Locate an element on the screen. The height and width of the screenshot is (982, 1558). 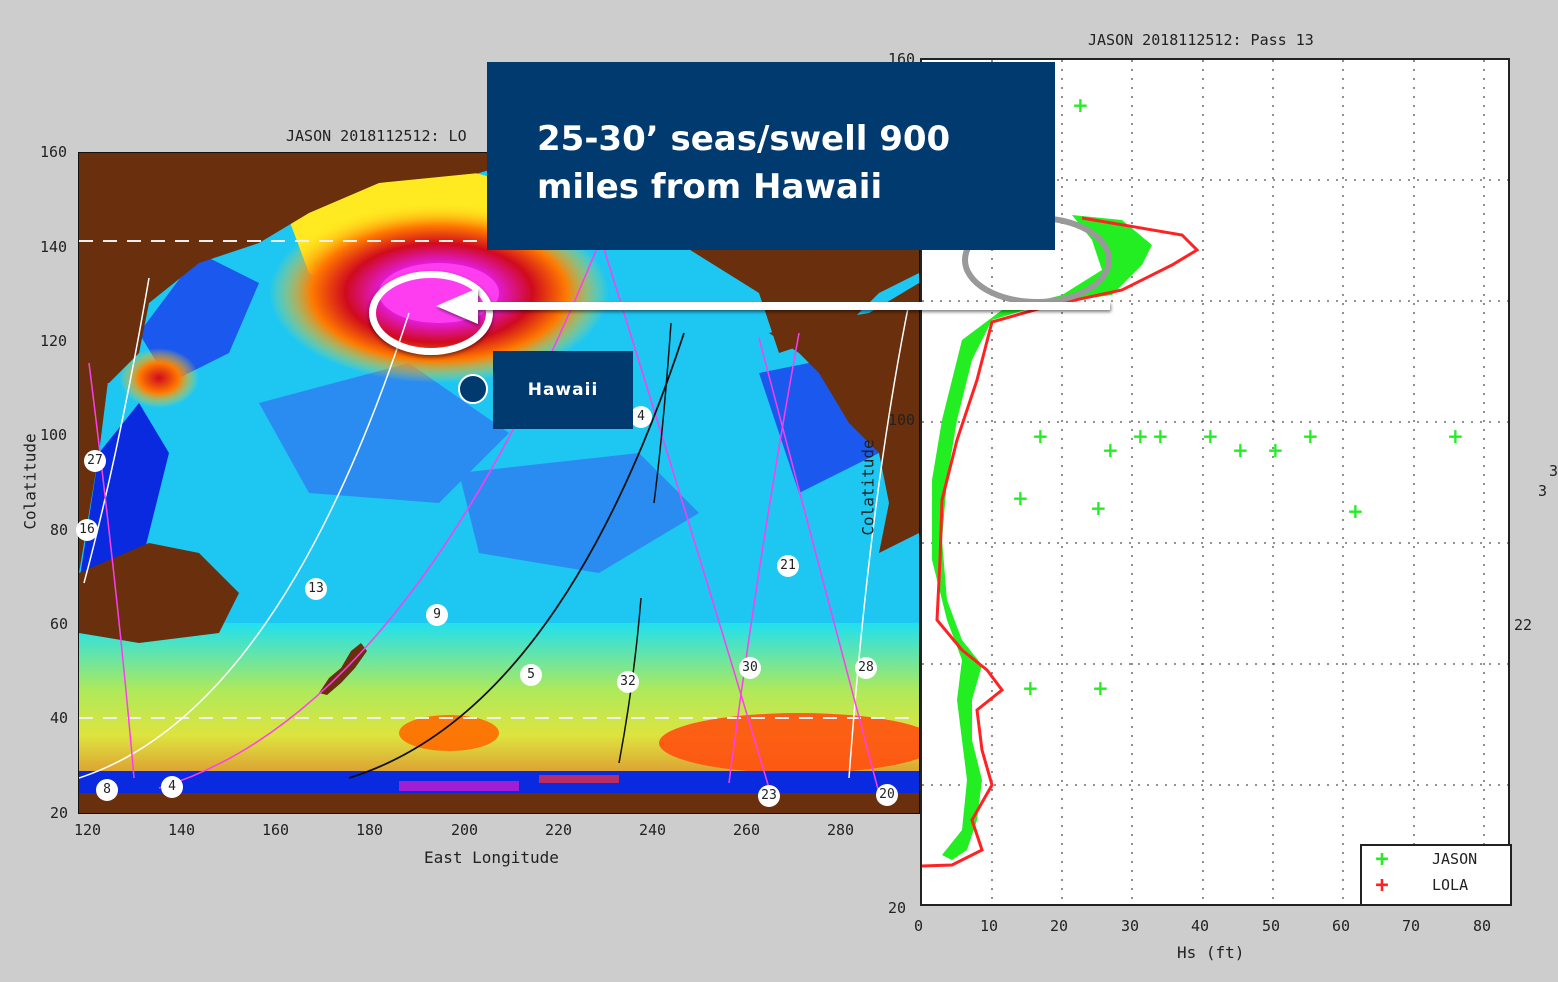
track-label: 32 is located at coordinates (628, 682).